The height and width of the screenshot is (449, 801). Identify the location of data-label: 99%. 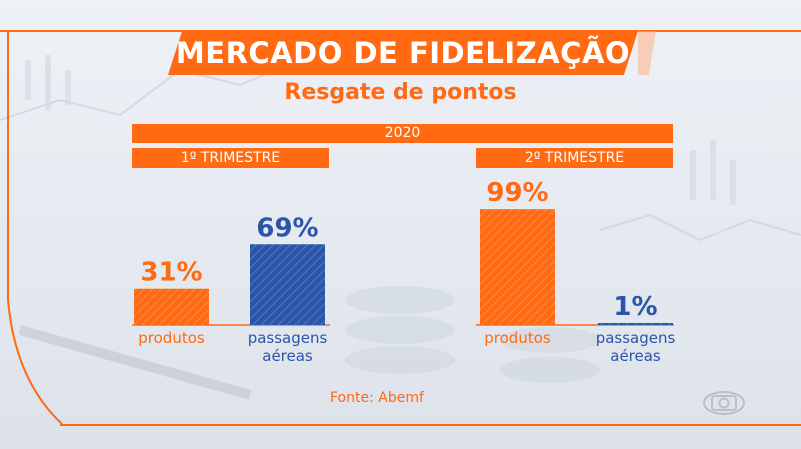
(517, 193).